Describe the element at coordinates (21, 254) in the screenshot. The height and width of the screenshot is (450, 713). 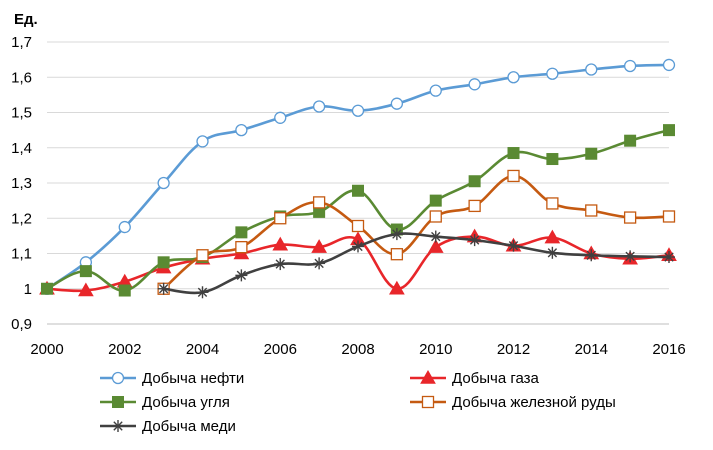
I see `y-tick-label: 1,1` at that location.